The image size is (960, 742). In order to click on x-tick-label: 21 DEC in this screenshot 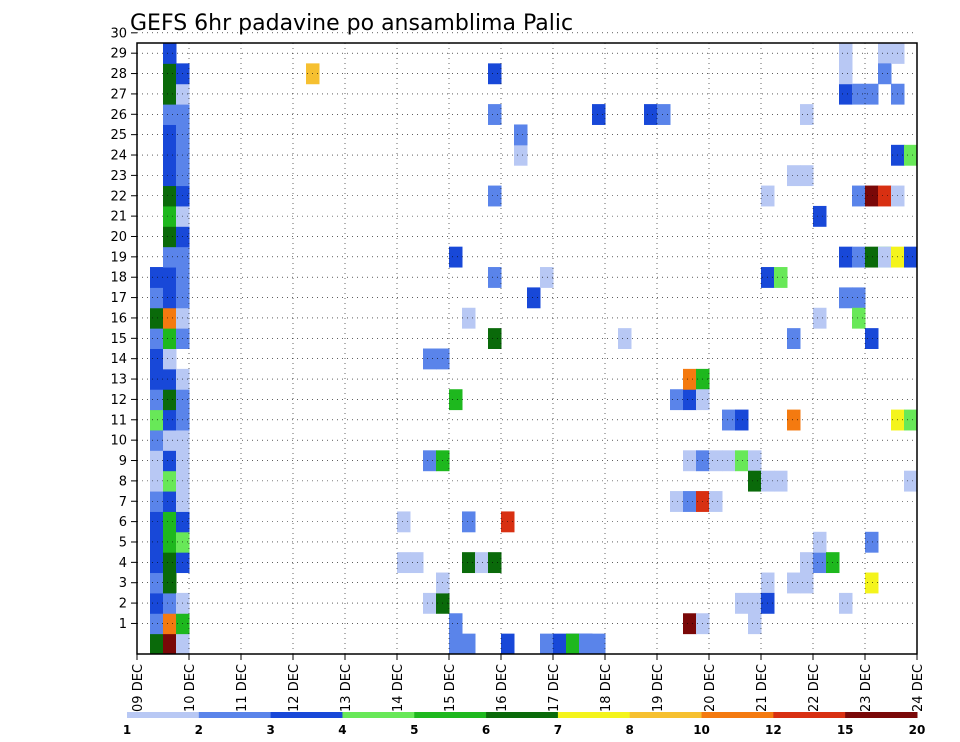, I will do `click(762, 688)`.